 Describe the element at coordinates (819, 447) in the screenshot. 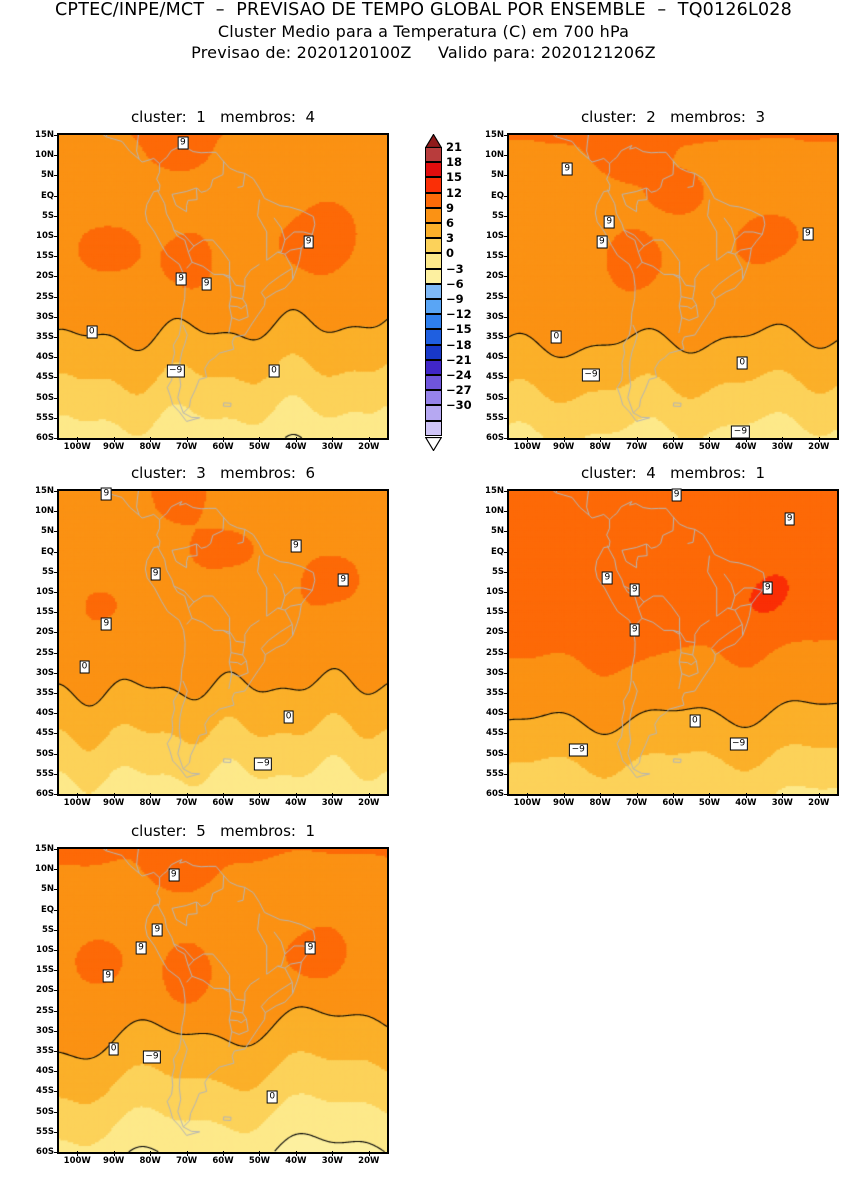

I see `x-axis-label: 20W` at that location.